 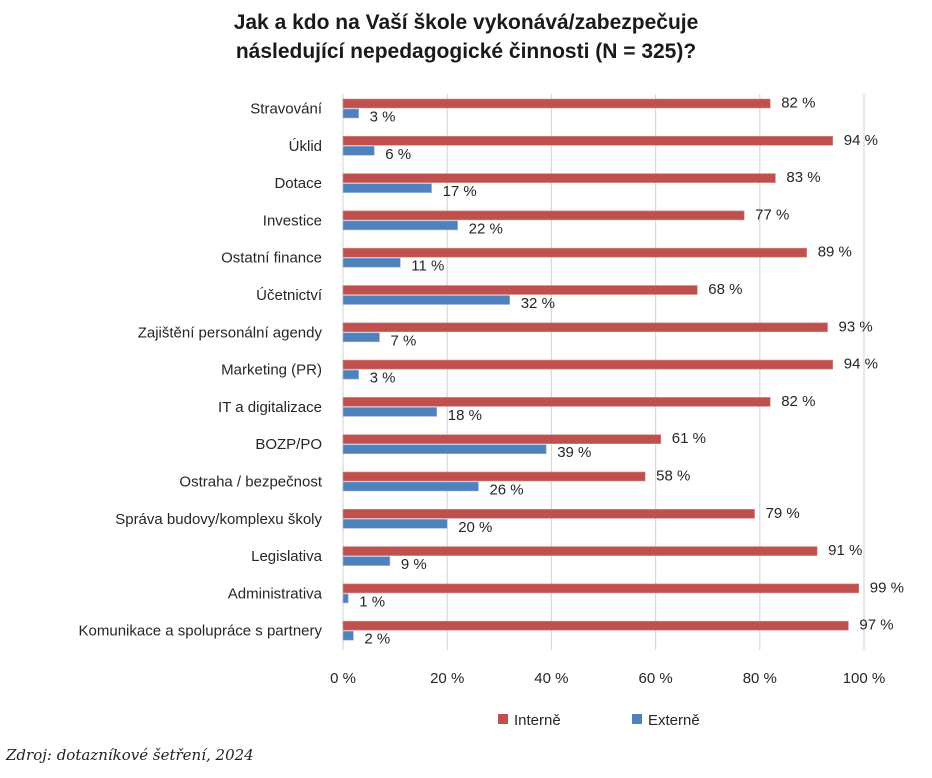 I want to click on data-label-externe: 9 %, so click(x=414, y=564).